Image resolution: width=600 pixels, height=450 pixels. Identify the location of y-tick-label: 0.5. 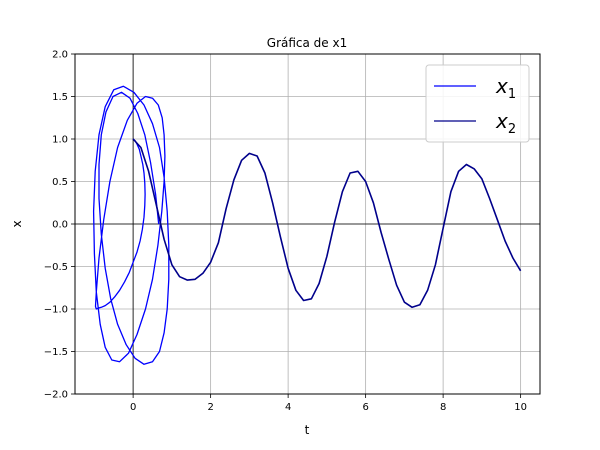
(60, 182).